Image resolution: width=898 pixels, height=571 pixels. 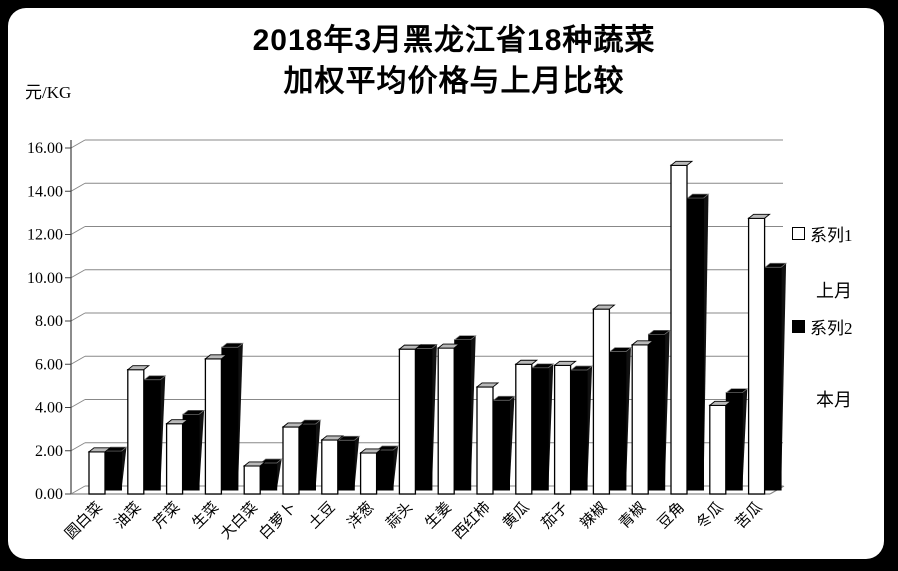 What do you see at coordinates (438, 515) in the screenshot?
I see `x-category-label: 生姜` at bounding box center [438, 515].